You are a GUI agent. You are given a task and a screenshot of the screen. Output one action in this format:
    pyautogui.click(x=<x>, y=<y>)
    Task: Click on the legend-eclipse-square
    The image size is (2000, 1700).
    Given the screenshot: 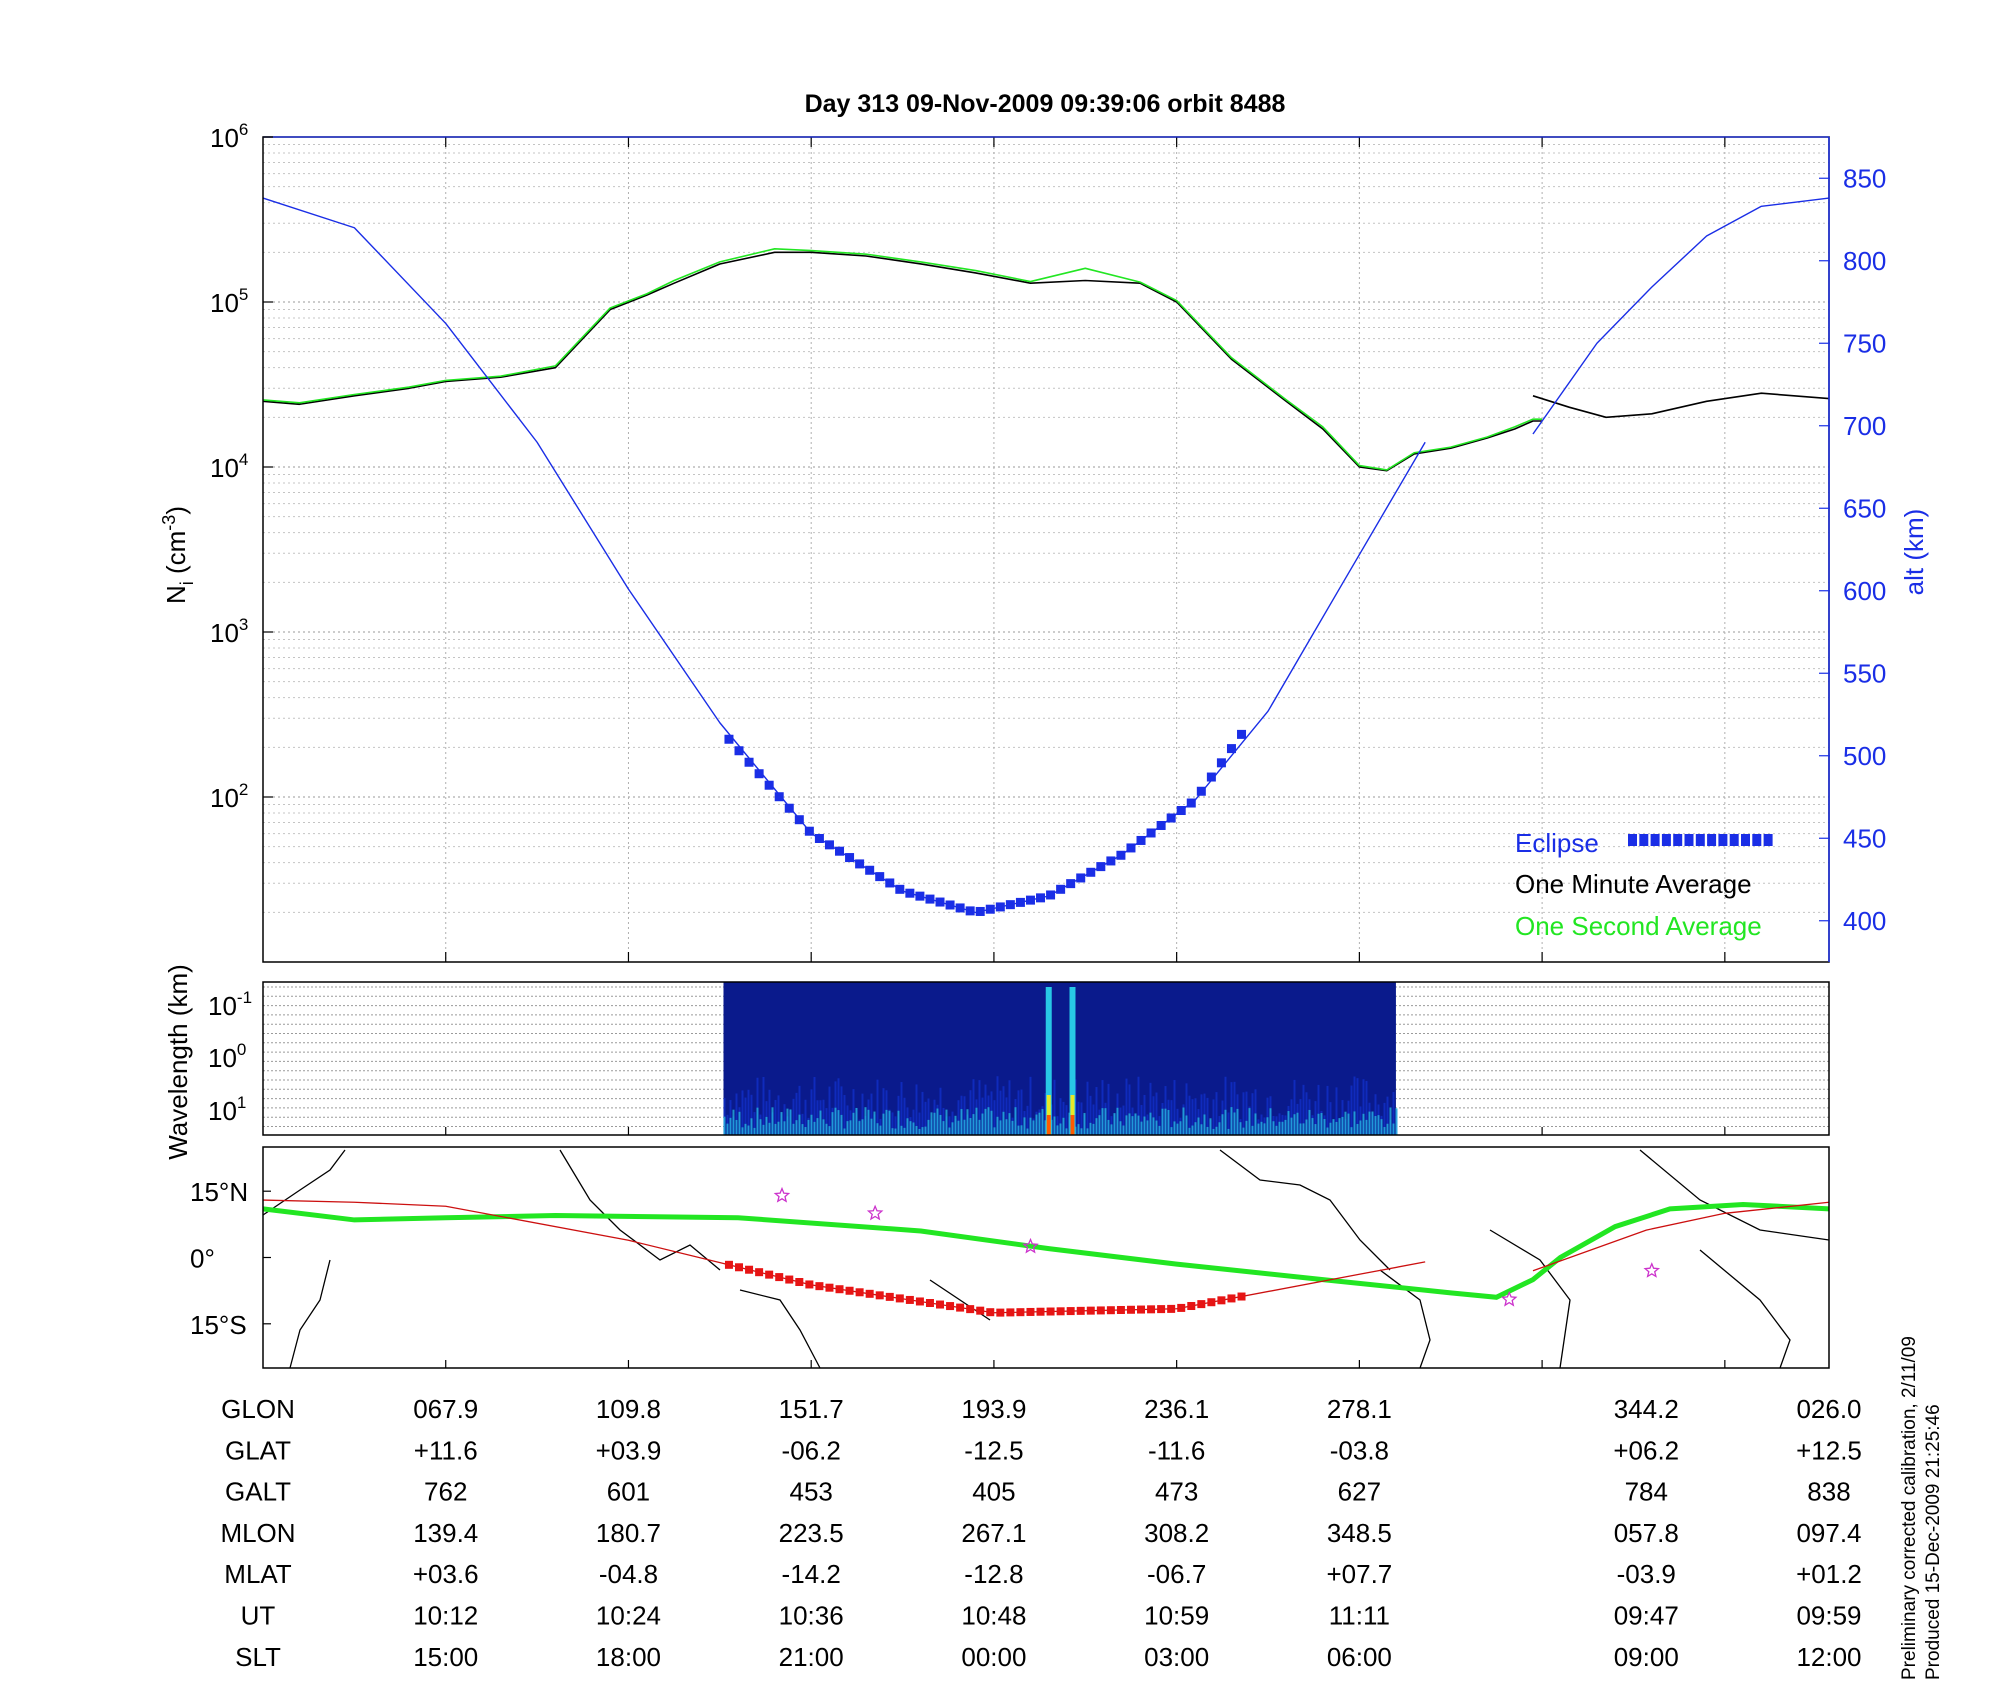 What is the action you would take?
    pyautogui.click(x=1734, y=840)
    